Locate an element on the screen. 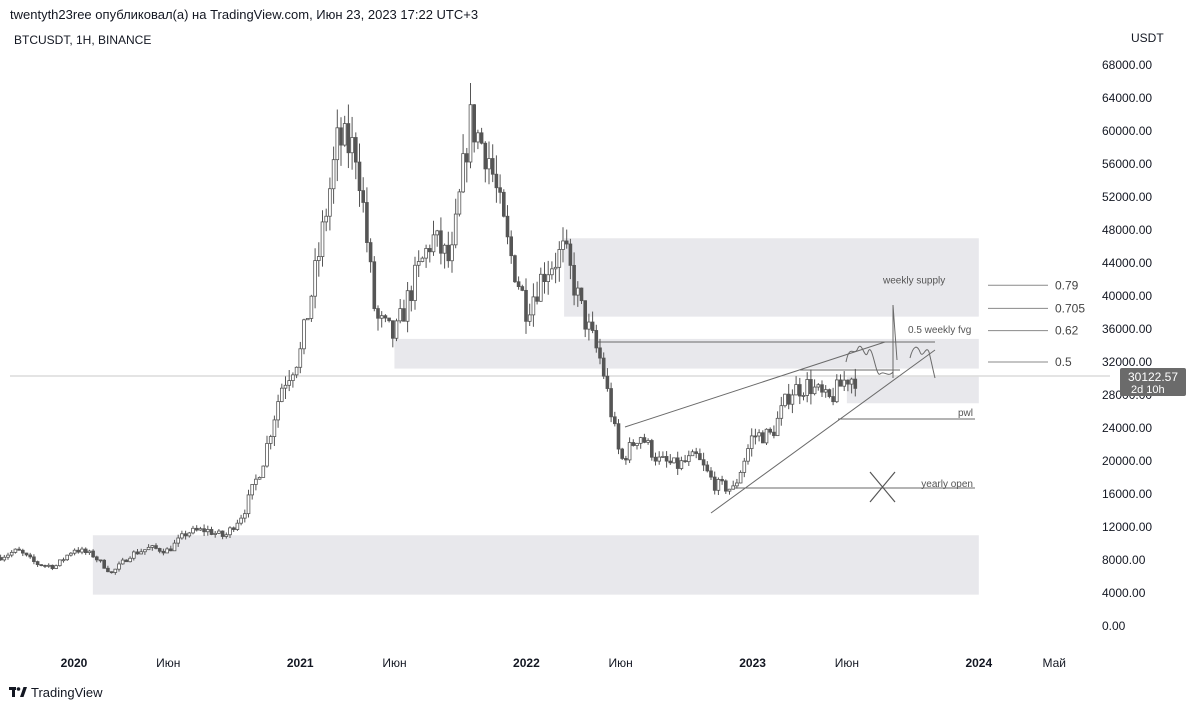 This screenshot has width=1200, height=708. symbol-label: BTCUSDT, 1H, BINANCE is located at coordinates (83, 40).